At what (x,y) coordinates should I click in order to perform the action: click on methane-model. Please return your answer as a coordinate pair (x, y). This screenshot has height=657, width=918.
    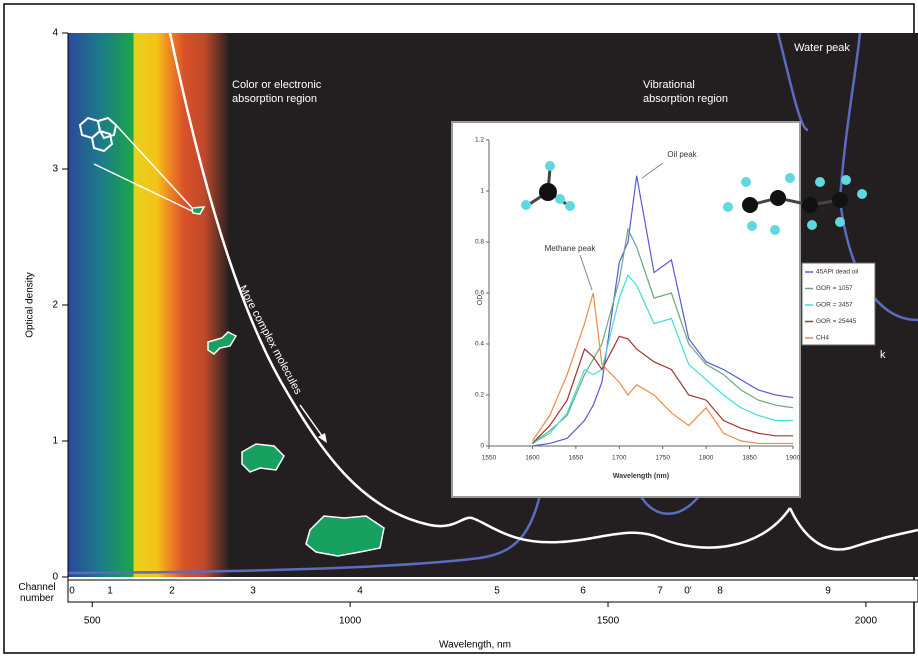
    Looking at the image, I should click on (548, 186).